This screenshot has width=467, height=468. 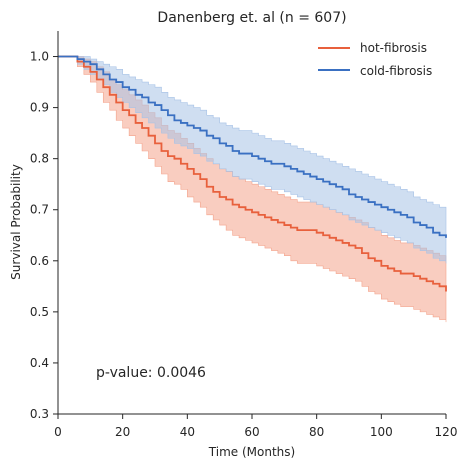 What do you see at coordinates (151, 373) in the screenshot?
I see `p-value-annotation: p-value: 0.0046` at bounding box center [151, 373].